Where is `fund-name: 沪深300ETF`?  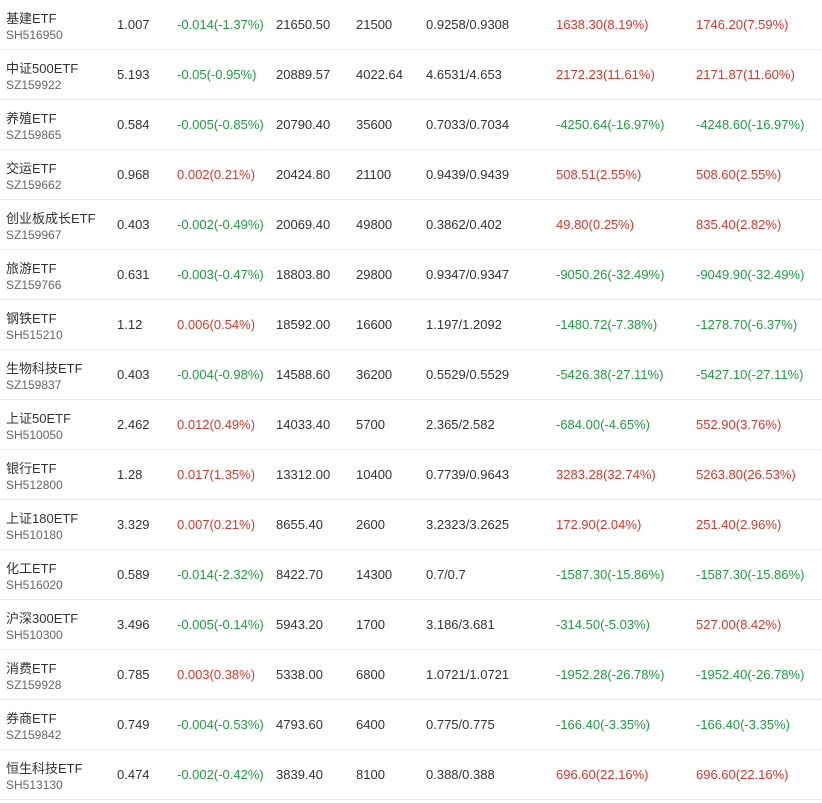 fund-name: 沪深300ETF is located at coordinates (42, 618).